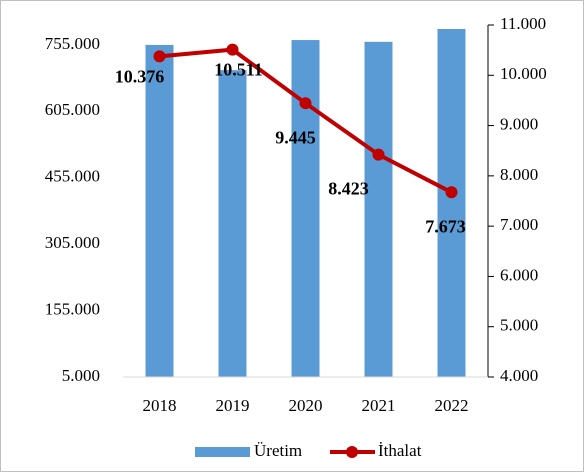 The image size is (584, 472). What do you see at coordinates (352, 452) in the screenshot?
I see `legend-marker` at bounding box center [352, 452].